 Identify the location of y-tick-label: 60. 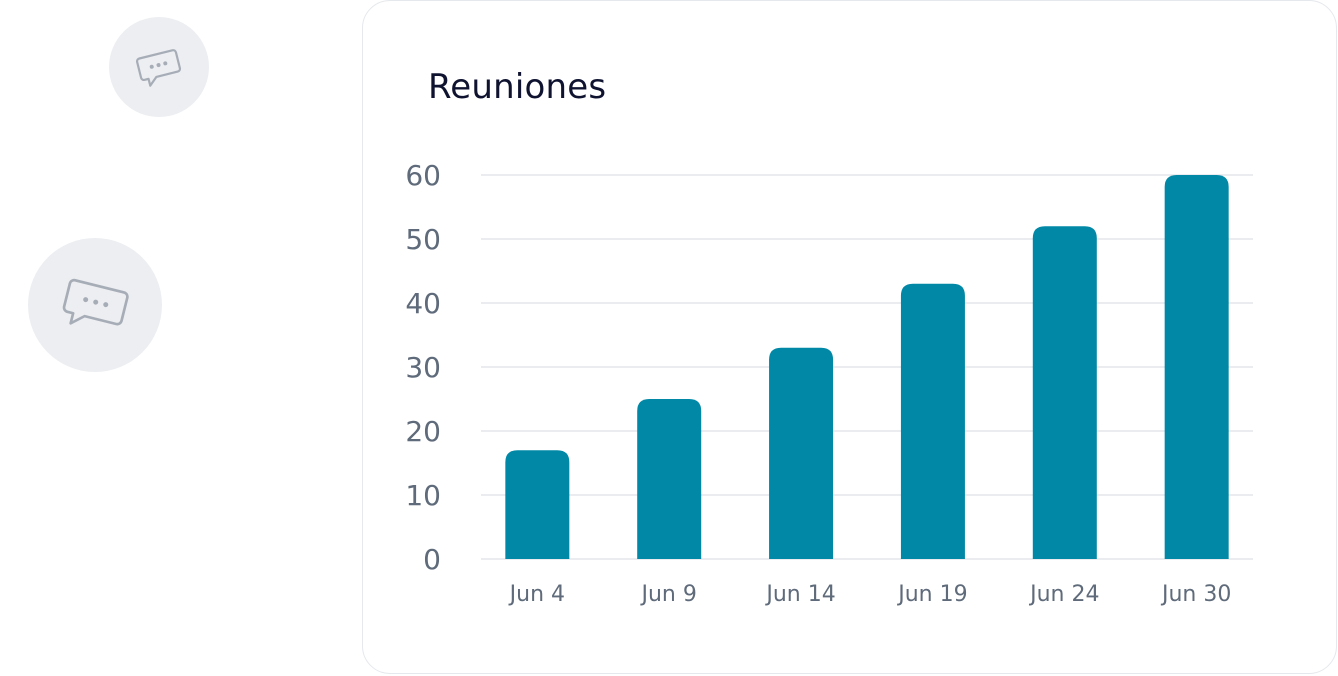
(423, 175).